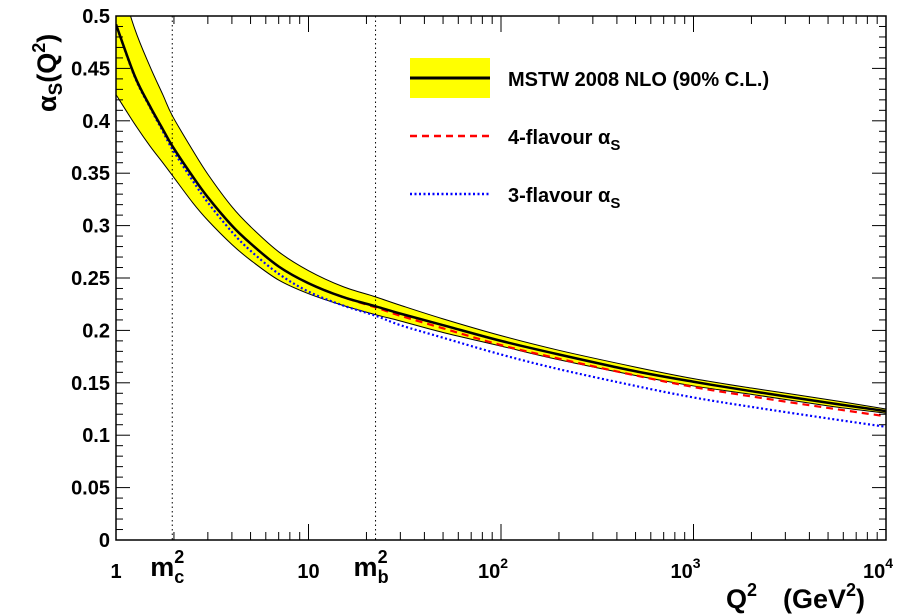 This screenshot has width=906, height=615. What do you see at coordinates (39, 48) in the screenshot?
I see `y-axis-title-sup: 2` at bounding box center [39, 48].